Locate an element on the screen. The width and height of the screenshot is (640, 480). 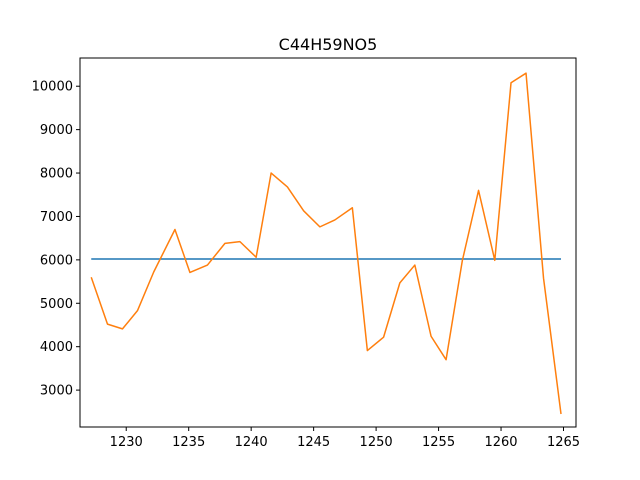
x-tick-label: 1260 is located at coordinates (500, 442).